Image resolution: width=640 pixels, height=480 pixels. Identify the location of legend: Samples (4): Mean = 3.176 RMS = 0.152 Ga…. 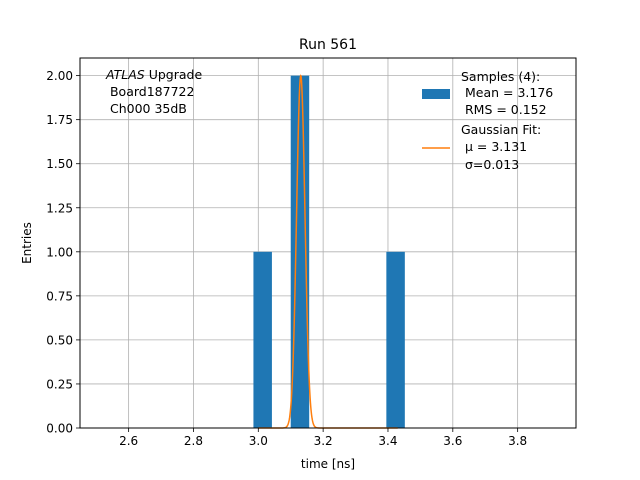
(487, 120).